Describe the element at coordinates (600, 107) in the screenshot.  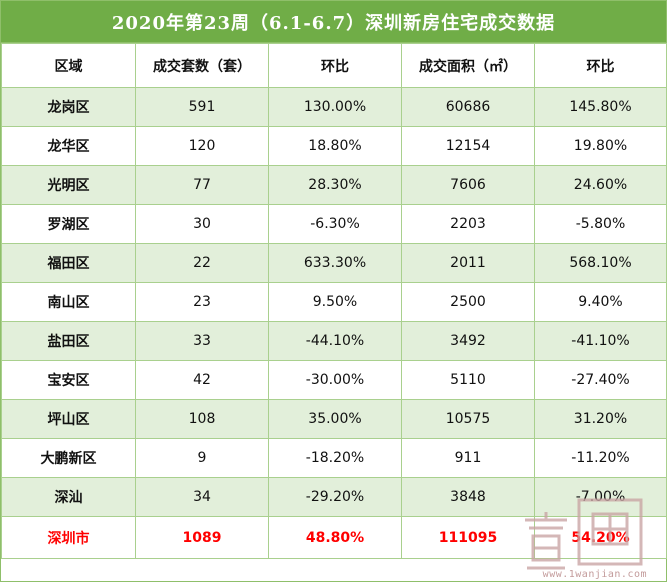
I see `area-change-cell: 145.80%` at that location.